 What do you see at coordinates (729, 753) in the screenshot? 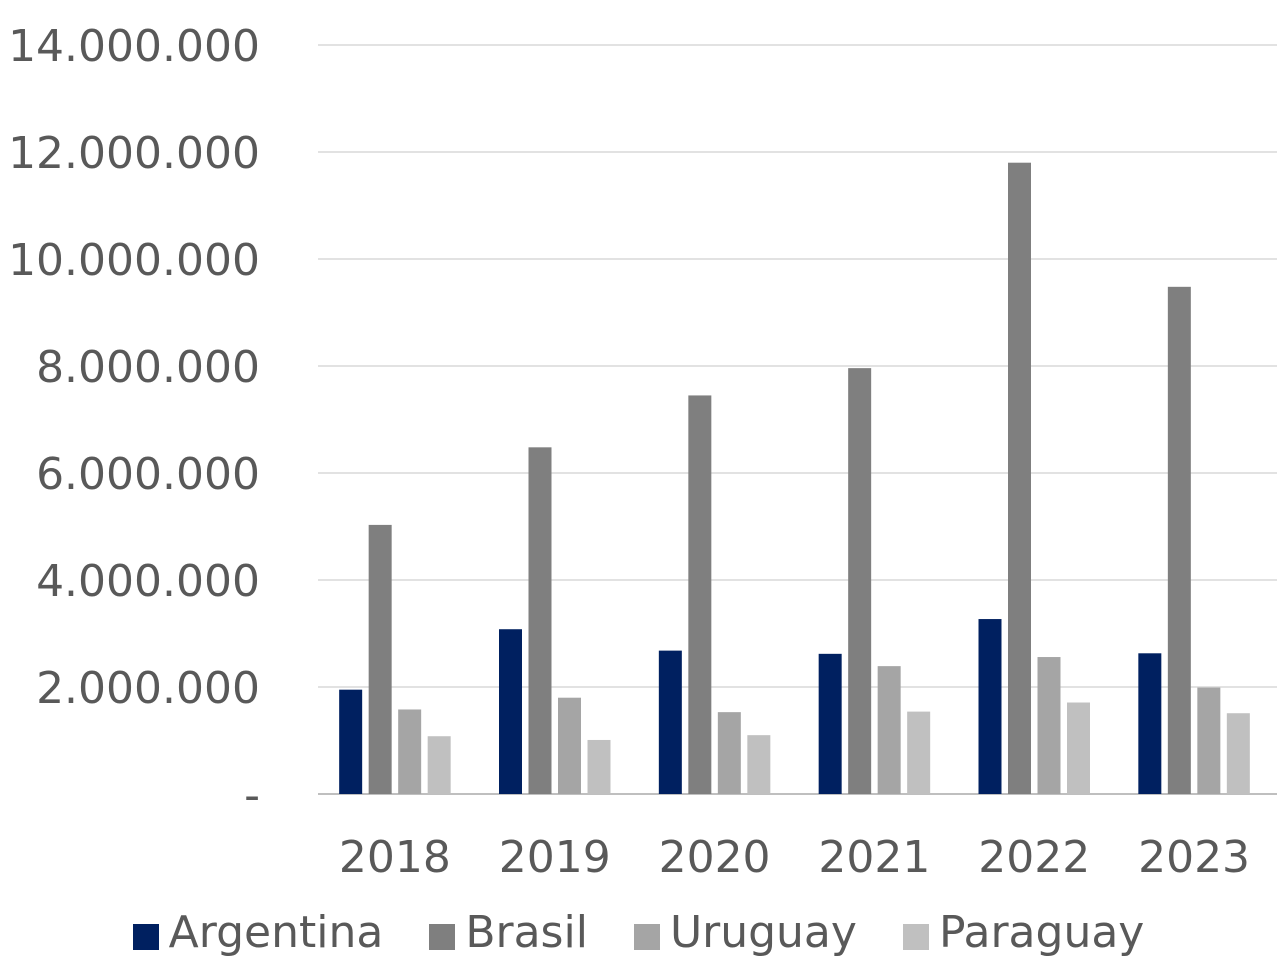
I see `bar-uruguay-2020` at bounding box center [729, 753].